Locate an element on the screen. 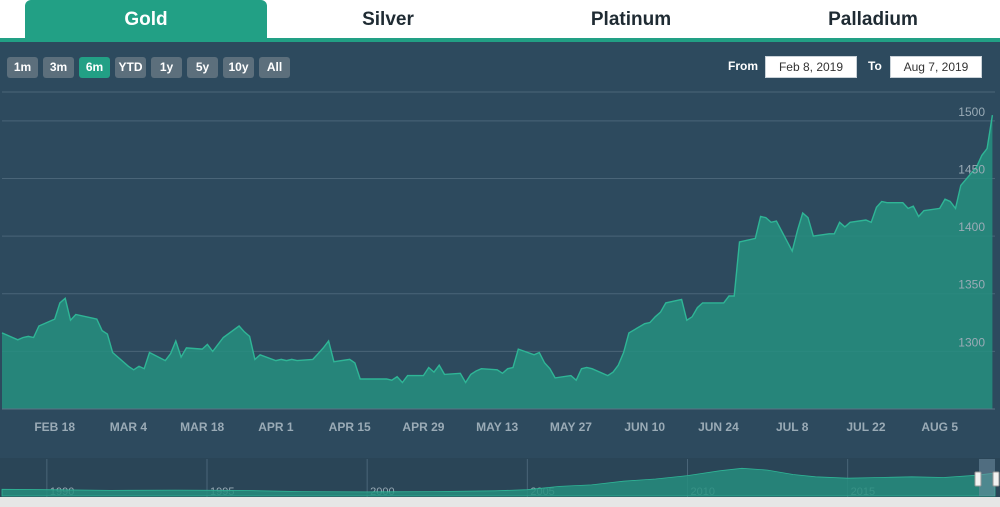 This screenshot has height=507, width=1000. range-10y-button: 10y is located at coordinates (238, 67).